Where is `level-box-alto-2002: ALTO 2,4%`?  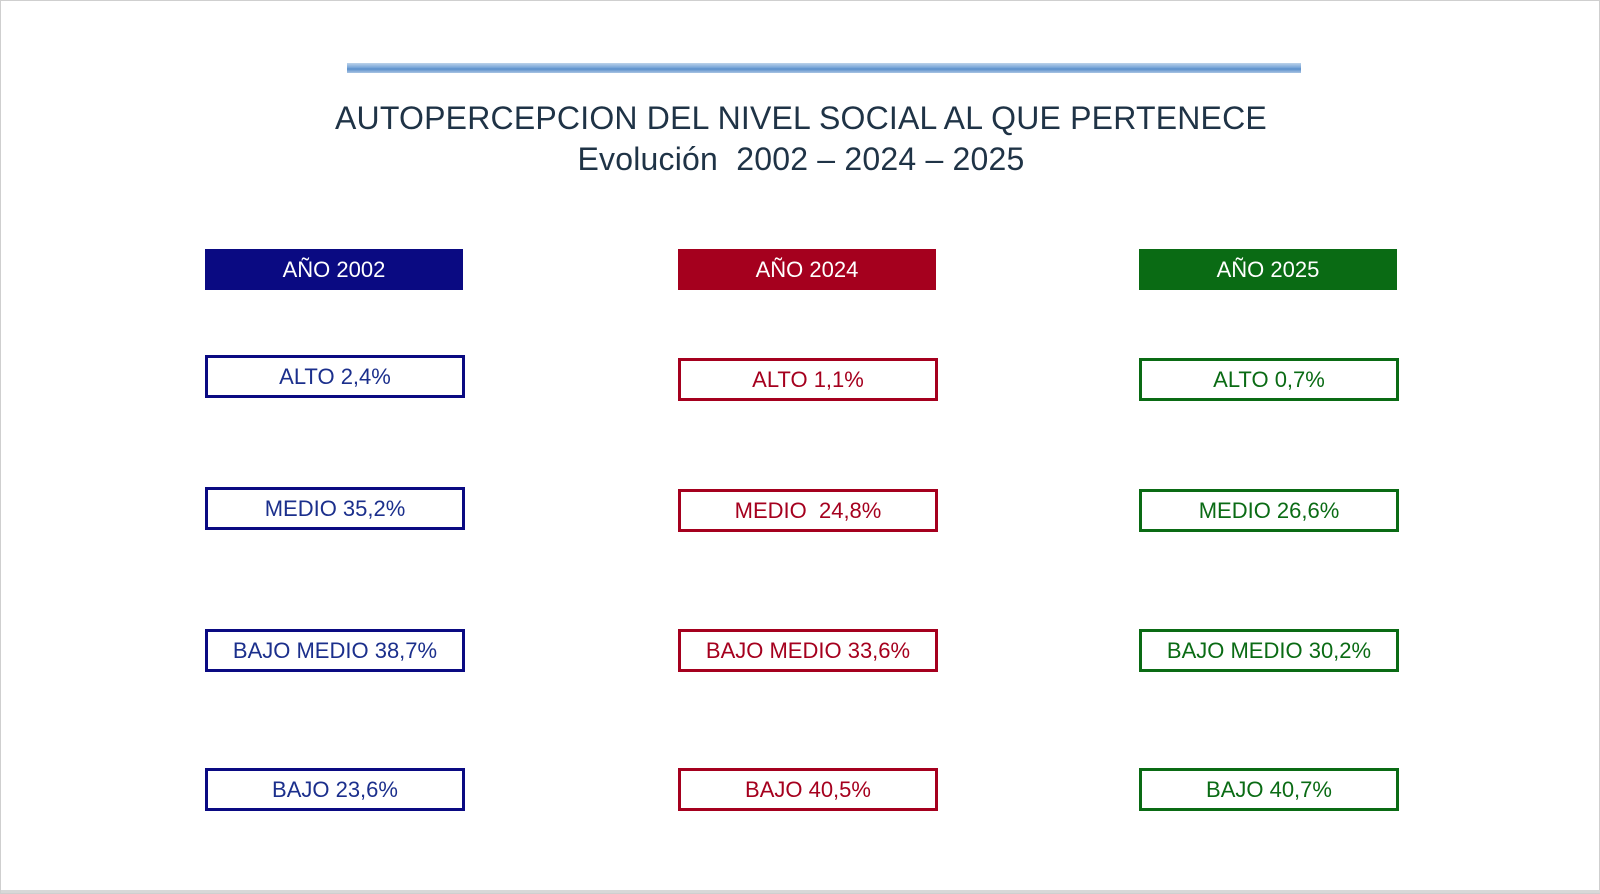
level-box-alto-2002: ALTO 2,4% is located at coordinates (335, 376).